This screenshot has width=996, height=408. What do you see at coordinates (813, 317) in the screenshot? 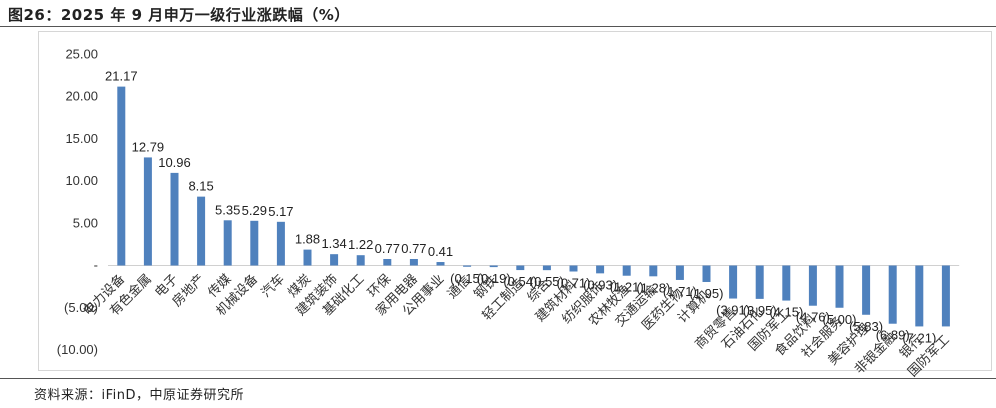
I see `data-label: (4.76)` at bounding box center [813, 317].